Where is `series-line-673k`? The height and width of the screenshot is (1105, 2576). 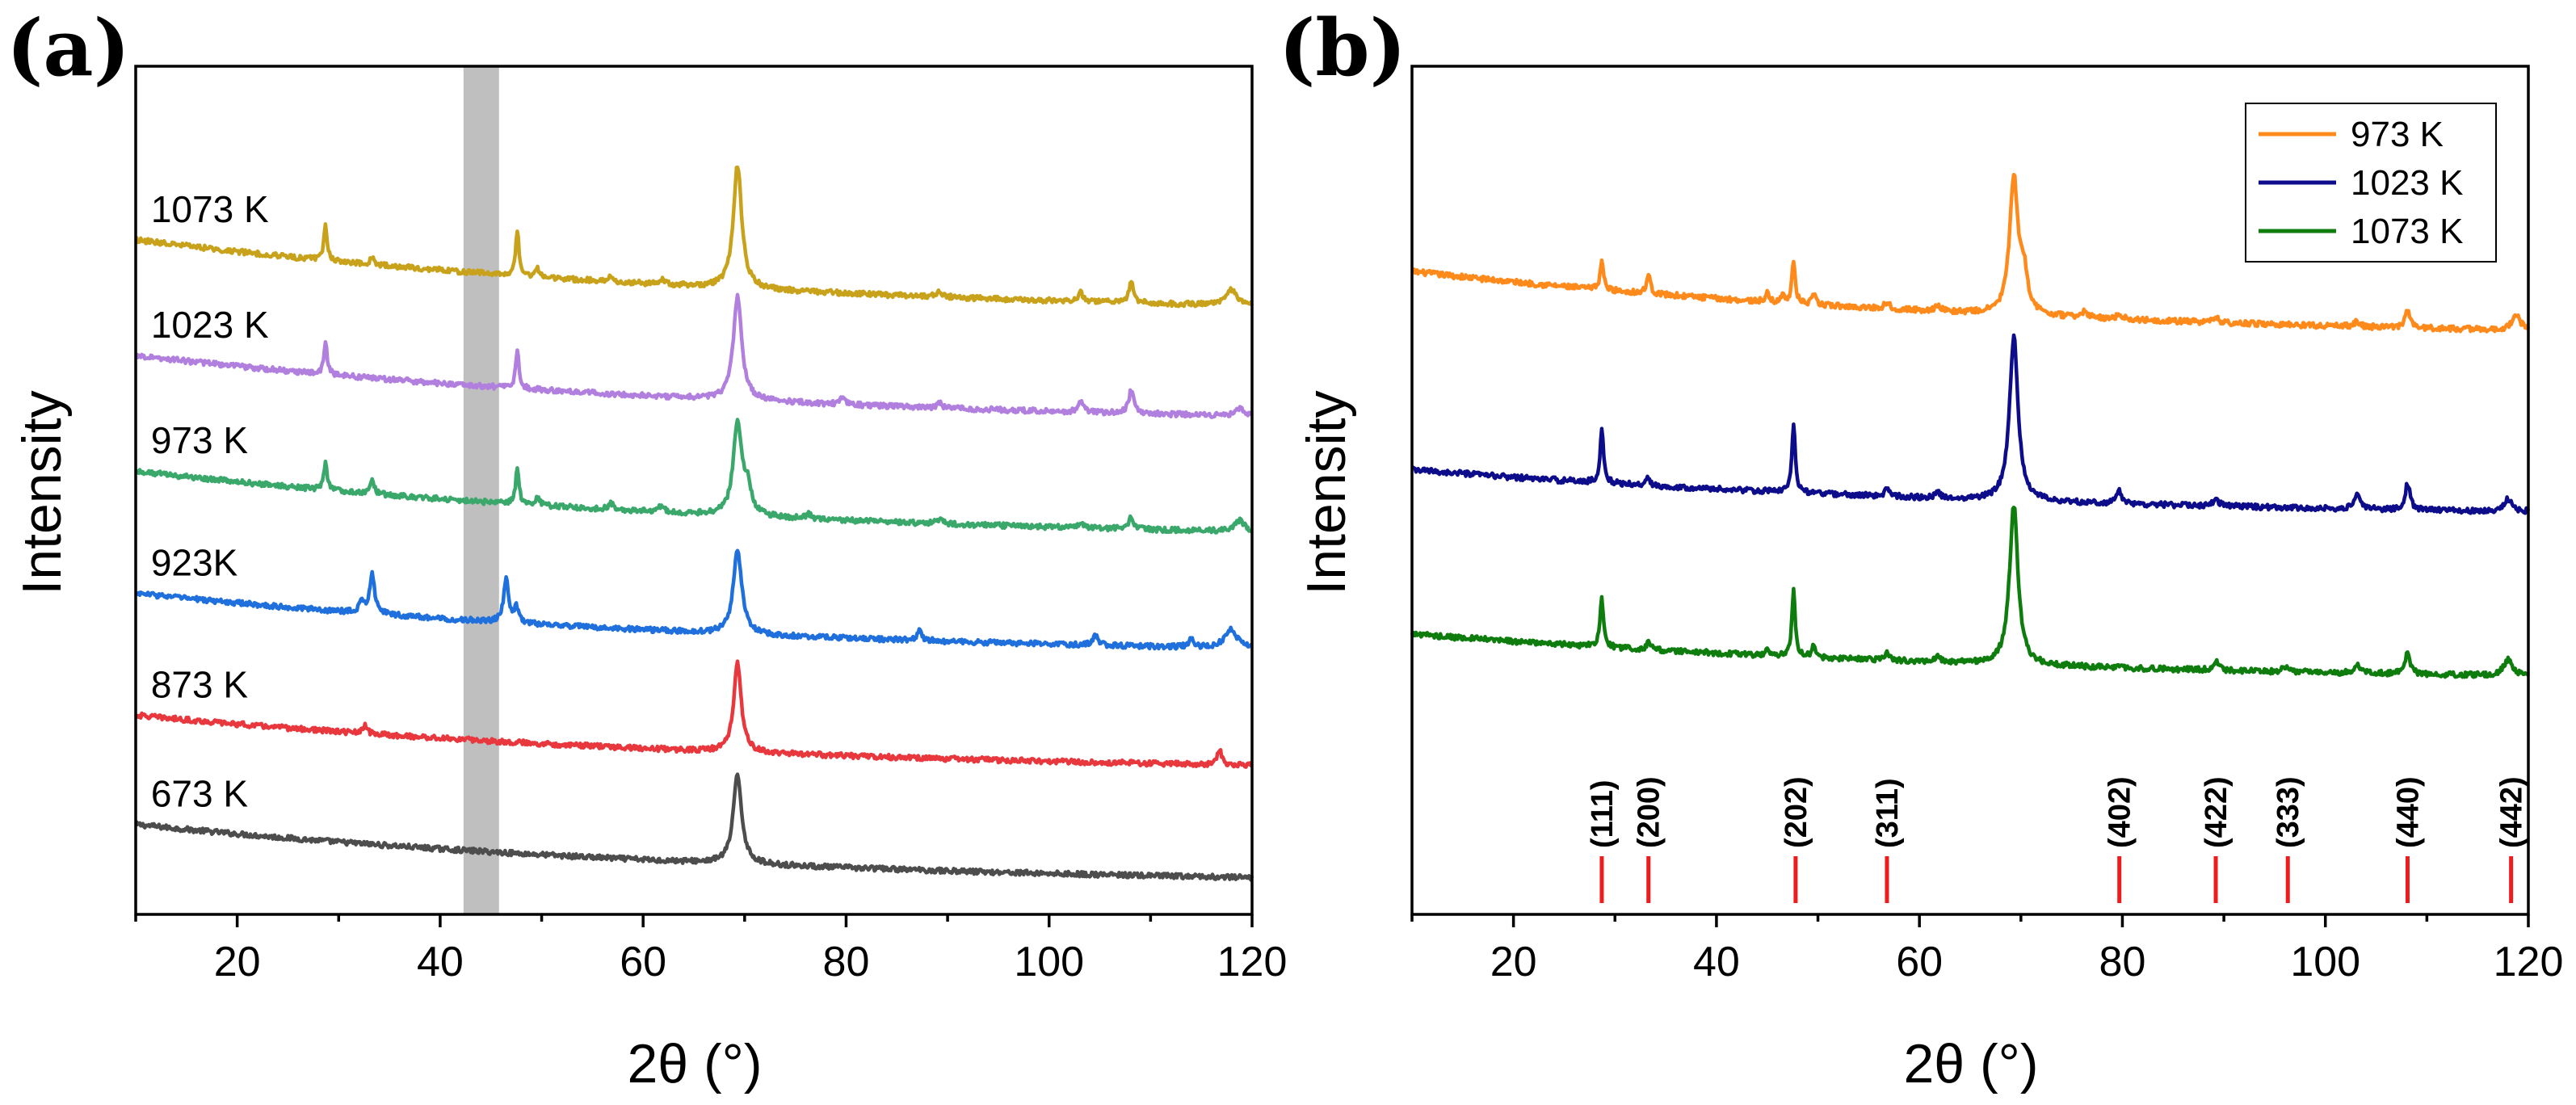 series-line-673k is located at coordinates (694, 827).